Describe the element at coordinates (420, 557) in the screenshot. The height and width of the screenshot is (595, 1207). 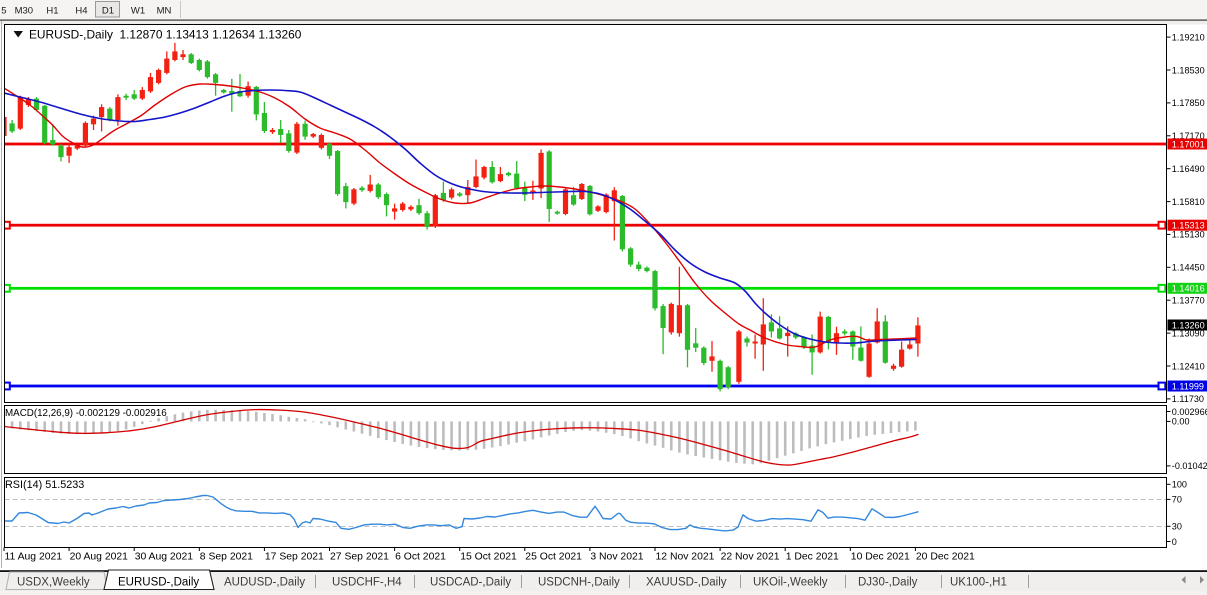
I see `svg-text: 6 Oct 2021` at that location.